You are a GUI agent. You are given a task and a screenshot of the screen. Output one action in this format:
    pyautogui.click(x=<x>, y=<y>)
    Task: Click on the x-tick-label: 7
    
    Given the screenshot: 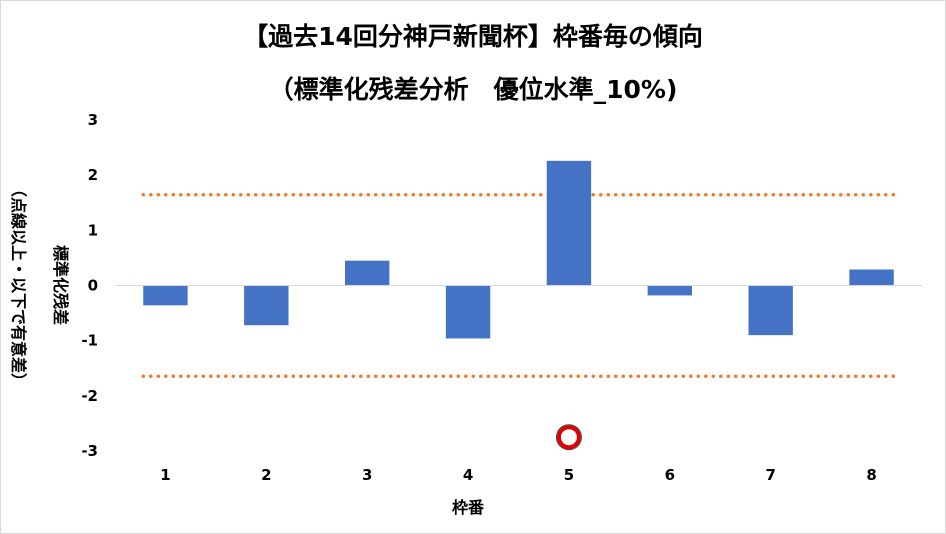 What is the action you would take?
    pyautogui.click(x=770, y=475)
    